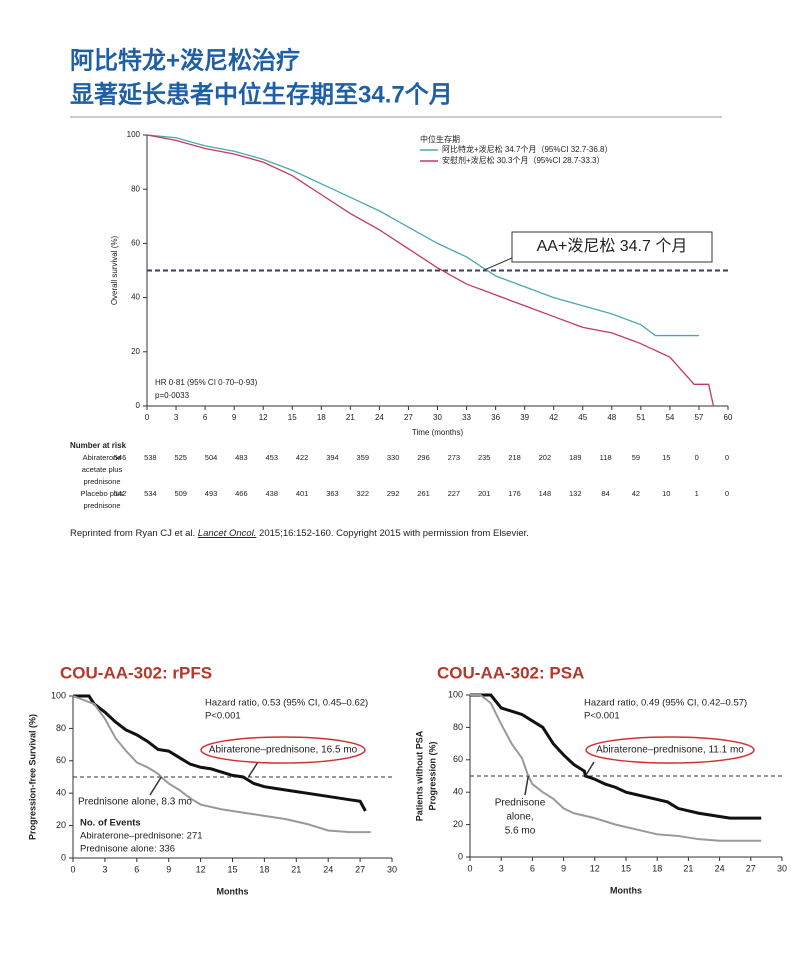 The height and width of the screenshot is (979, 810). Describe the element at coordinates (150, 457) in the screenshot. I see `at-risk-value: 538` at that location.